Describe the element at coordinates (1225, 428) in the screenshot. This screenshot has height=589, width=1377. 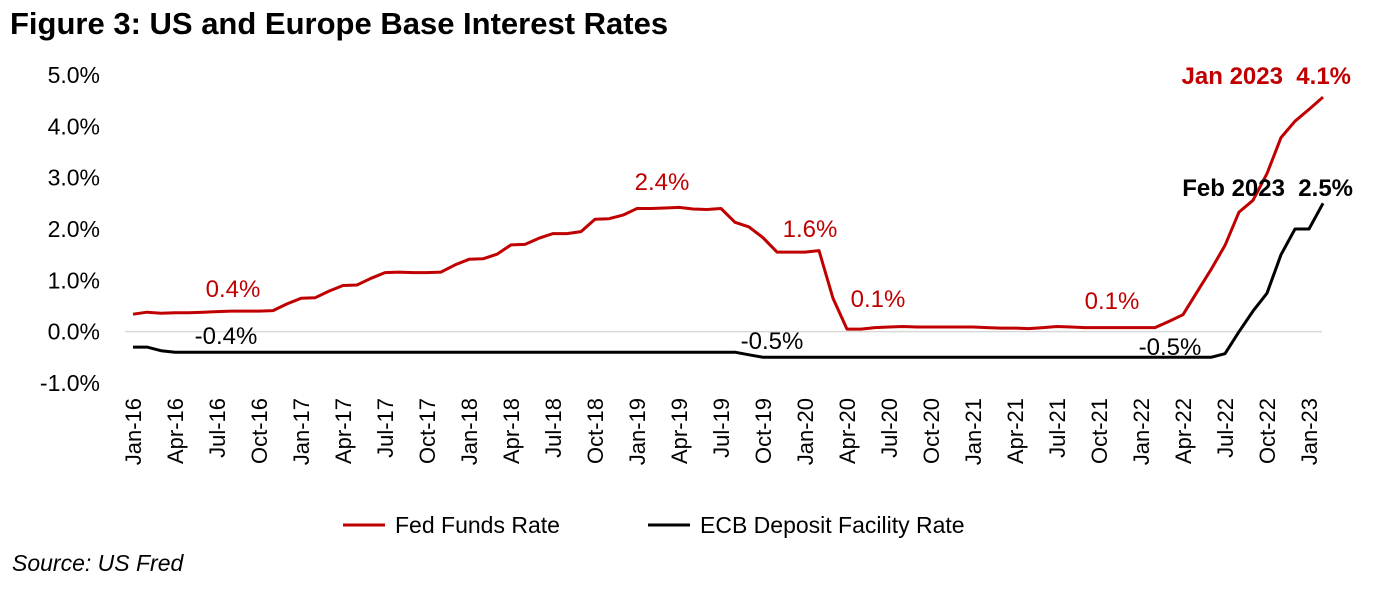
I see `x-tick-label: Jul-22` at that location.